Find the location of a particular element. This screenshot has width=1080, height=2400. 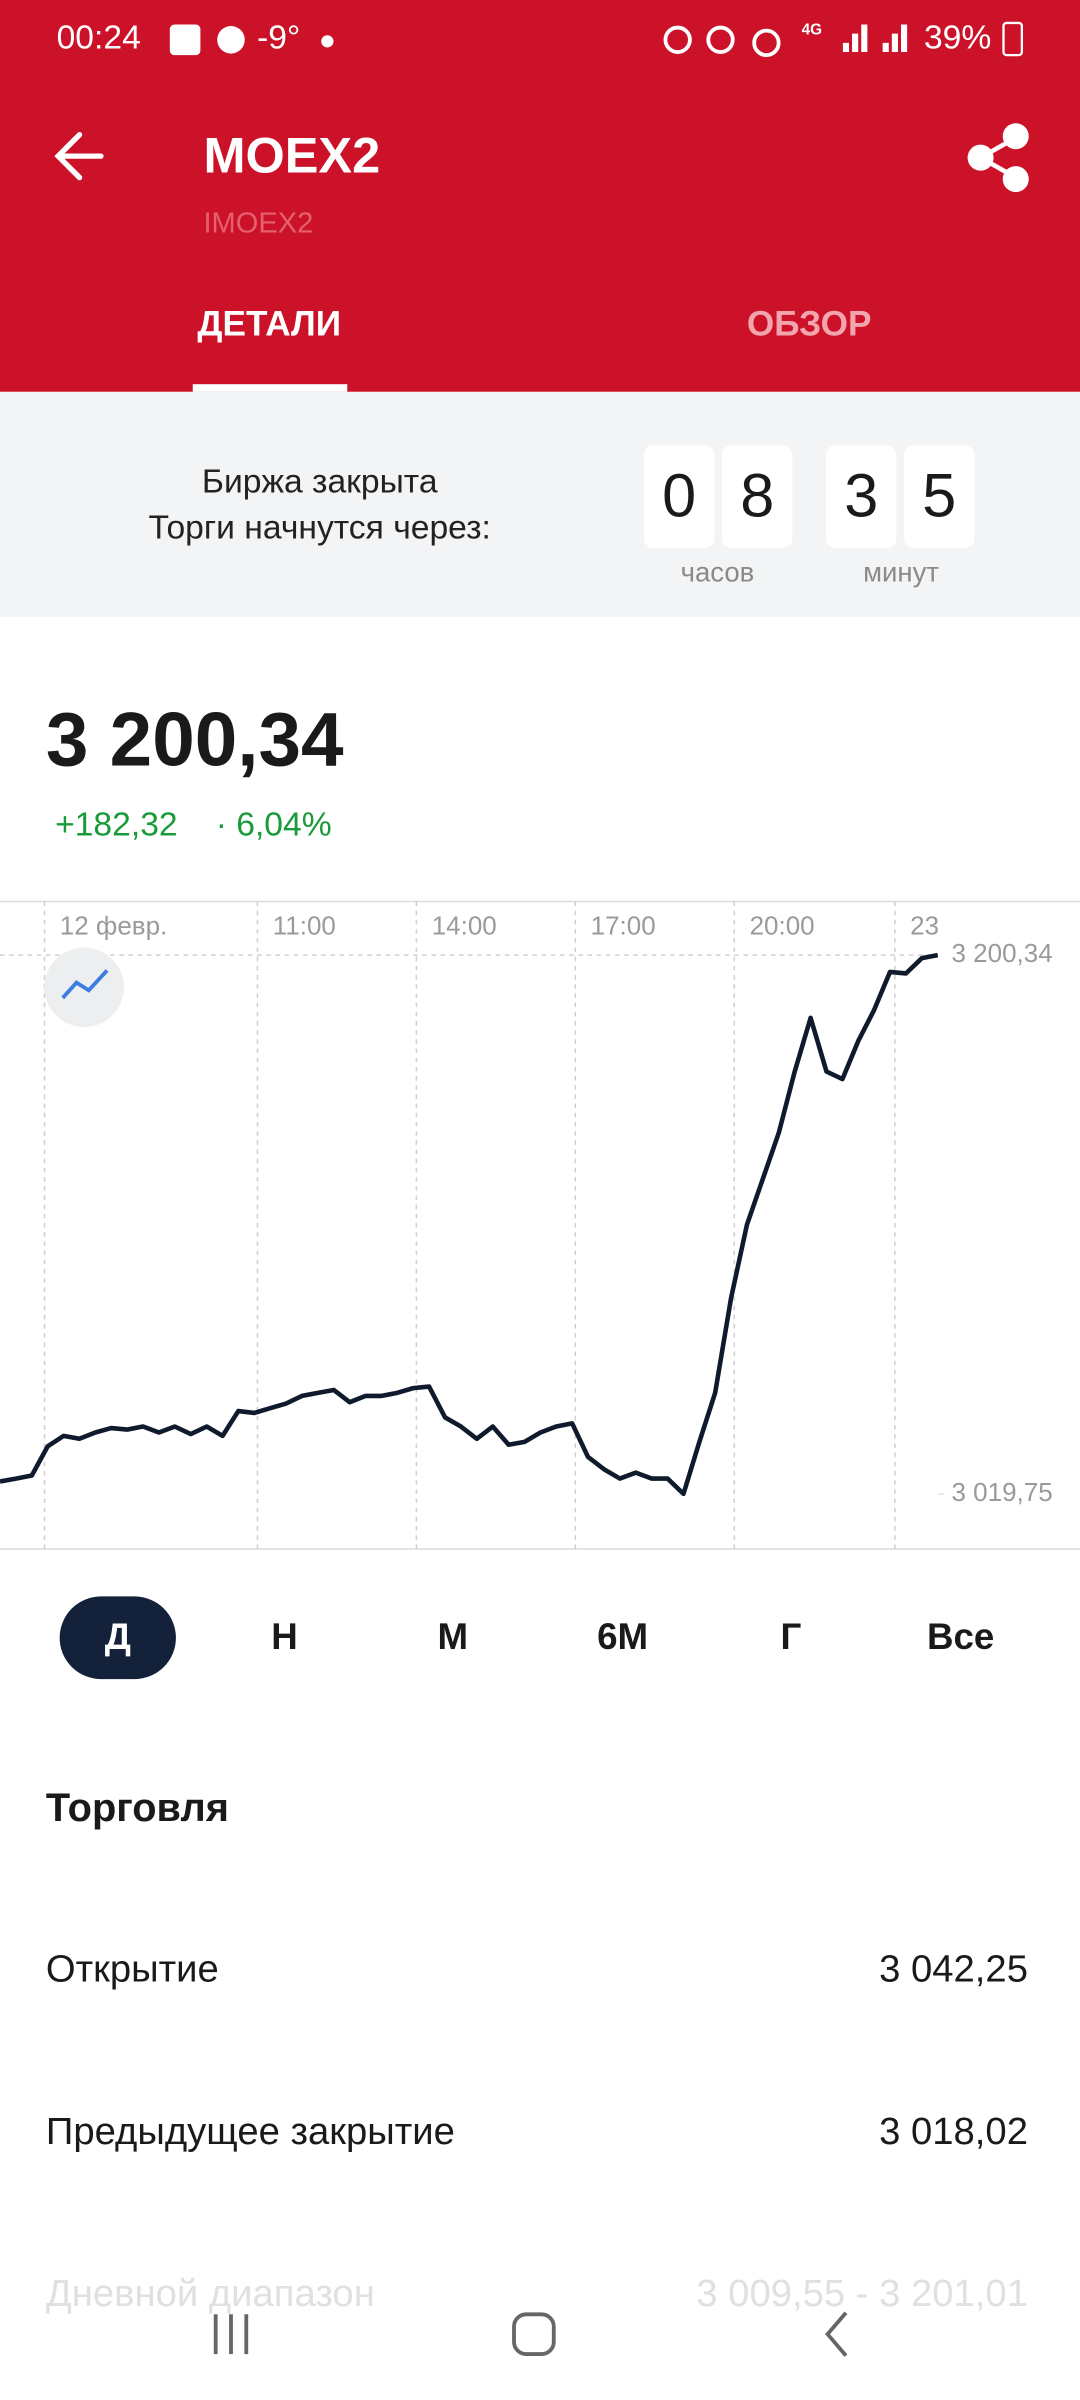

countdown-digit: 3 is located at coordinates (861, 496).